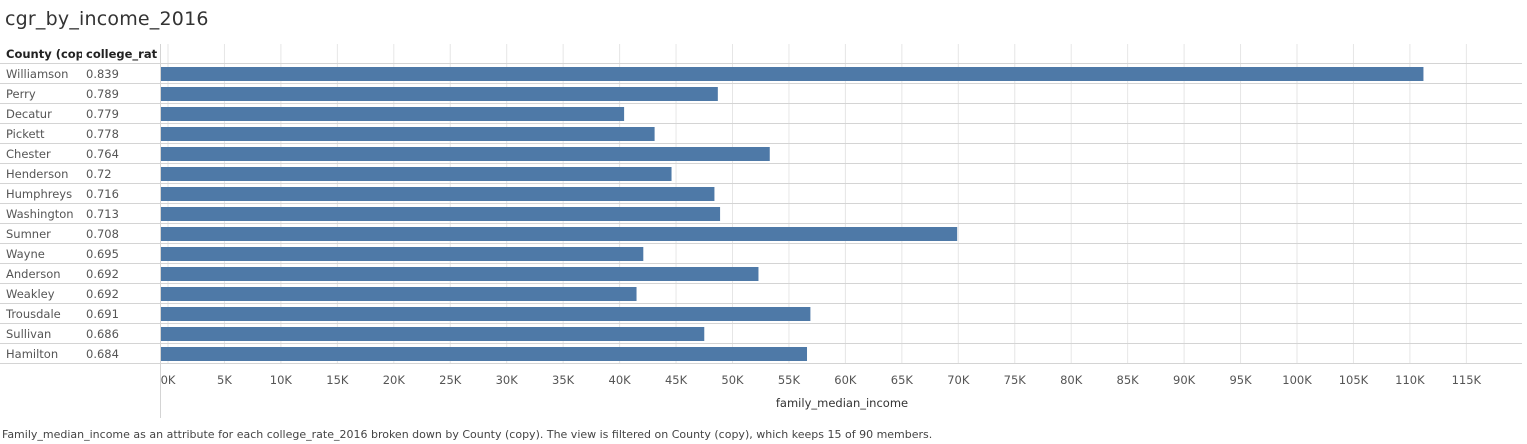 The image size is (1527, 444). What do you see at coordinates (102, 134) in the screenshot?
I see `row-label-college-rate: 0.778` at bounding box center [102, 134].